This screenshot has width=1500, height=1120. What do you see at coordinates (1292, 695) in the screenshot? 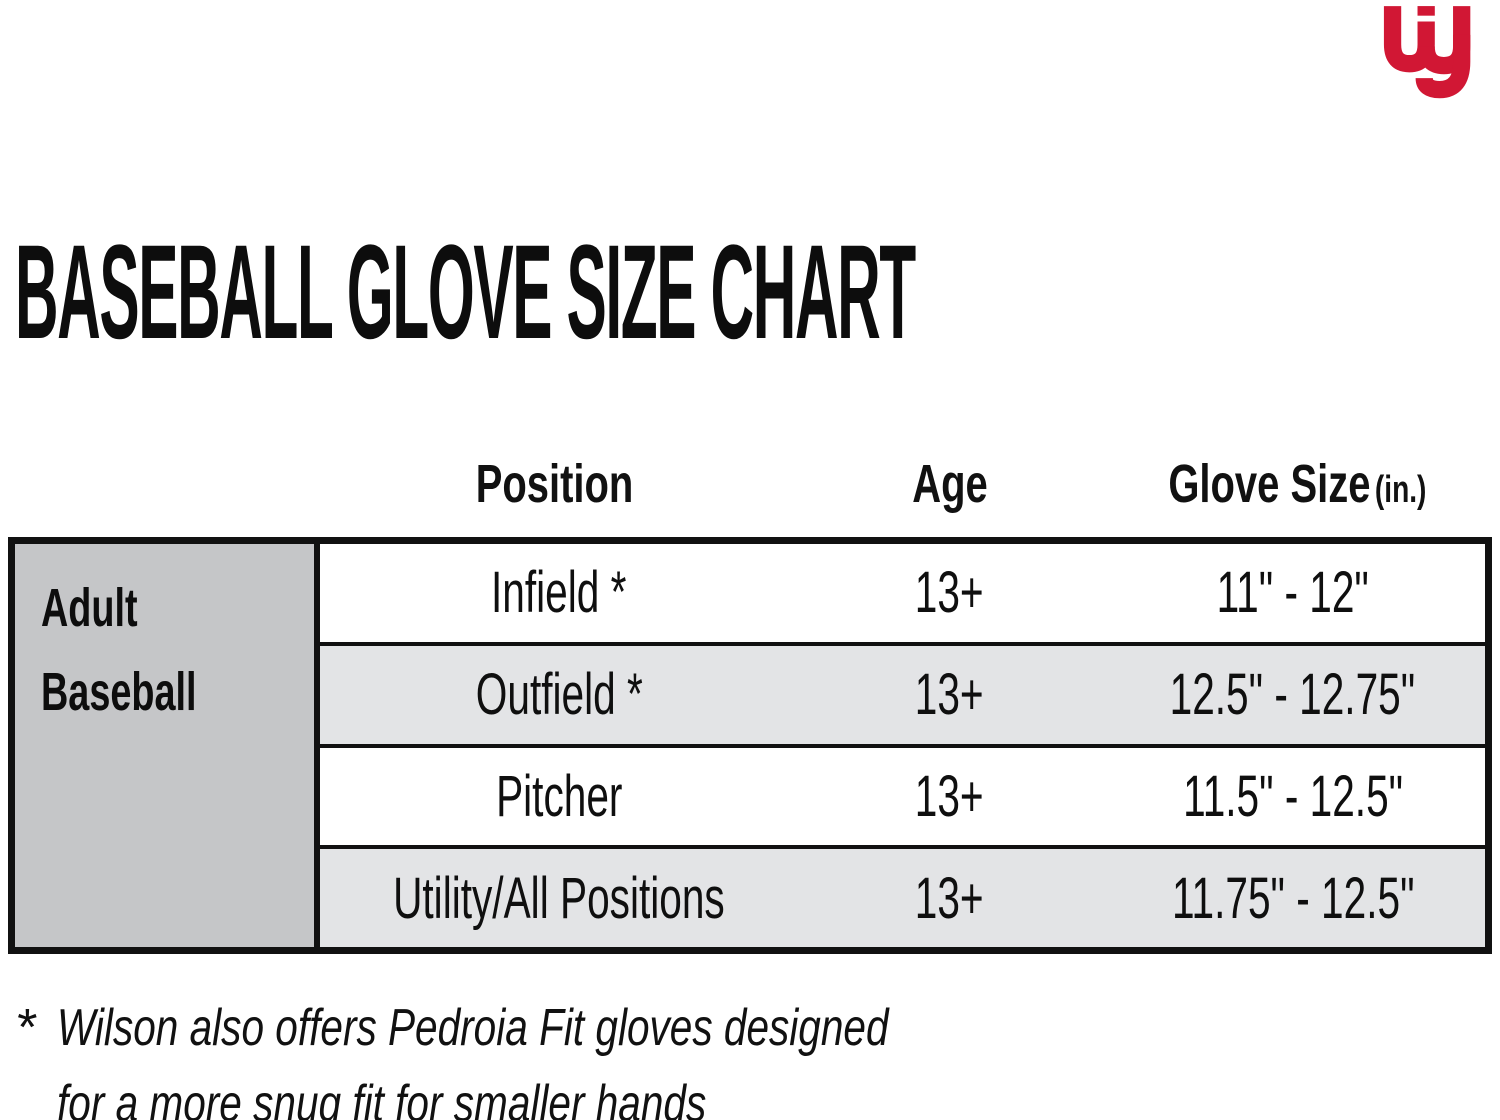
I see `cell-glove-size: 12.5" - 12.75"` at bounding box center [1292, 695].